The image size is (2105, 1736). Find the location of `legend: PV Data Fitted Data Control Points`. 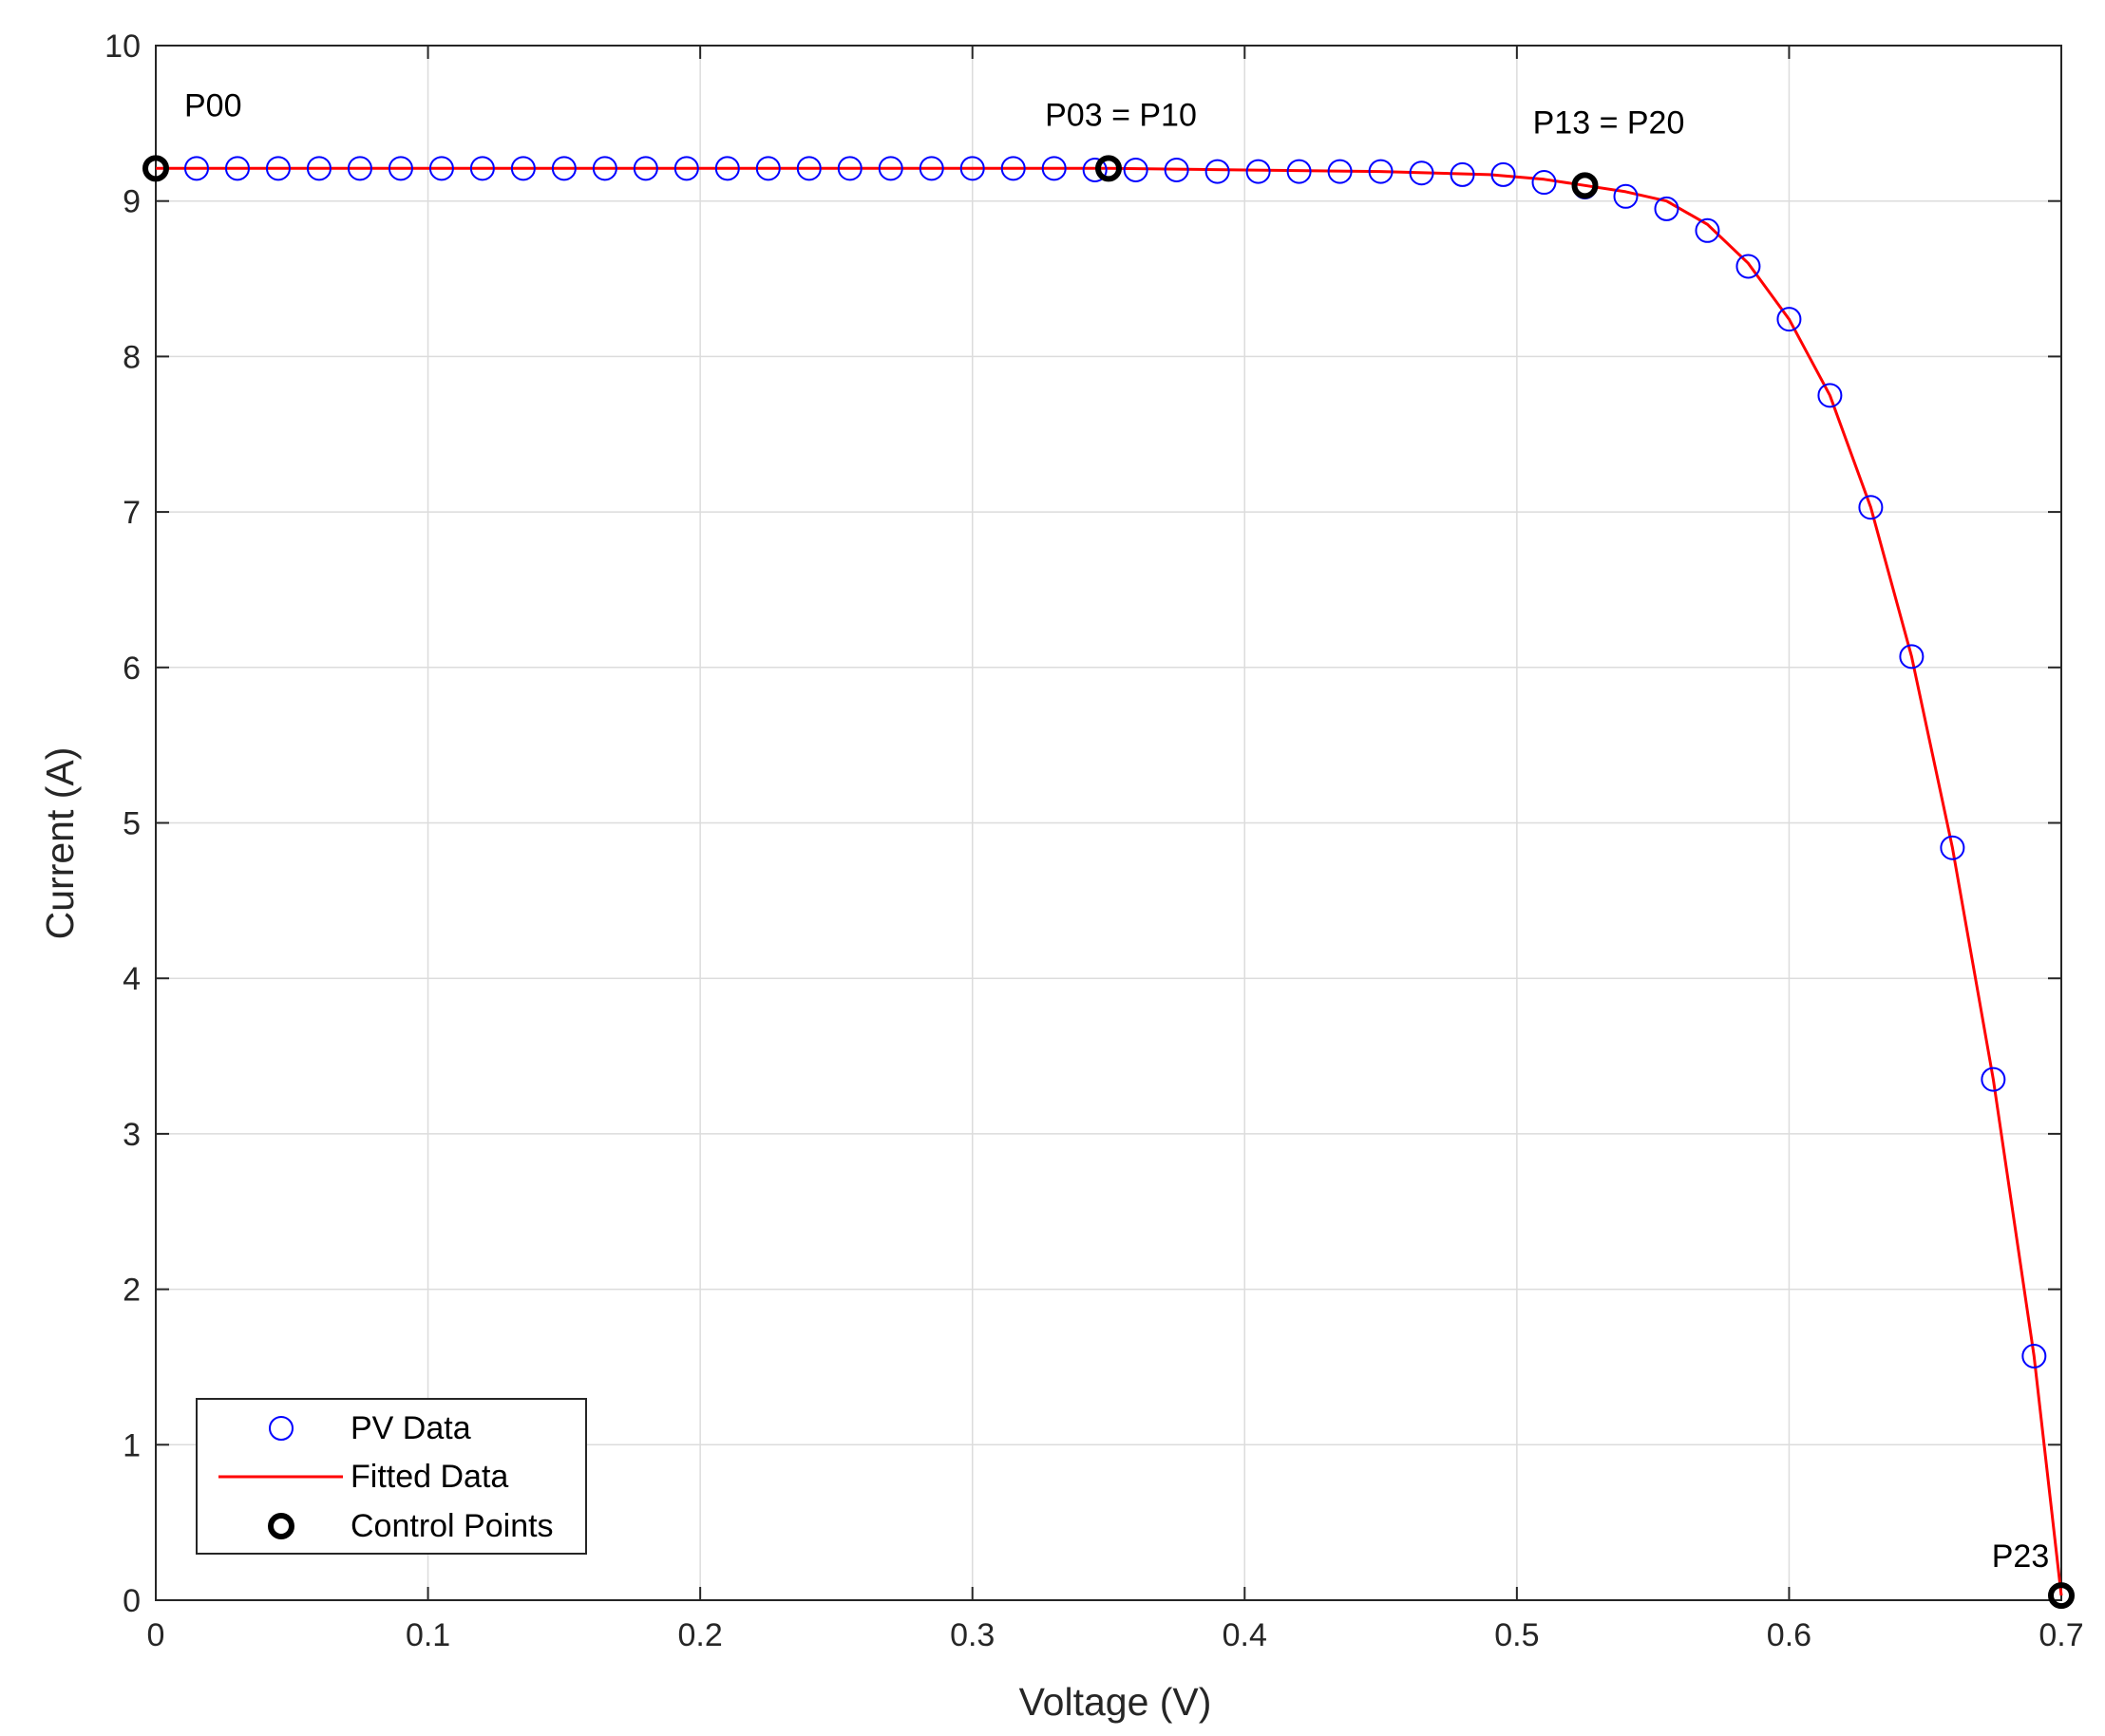

legend: PV Data Fitted Data Control Points is located at coordinates (391, 1476).